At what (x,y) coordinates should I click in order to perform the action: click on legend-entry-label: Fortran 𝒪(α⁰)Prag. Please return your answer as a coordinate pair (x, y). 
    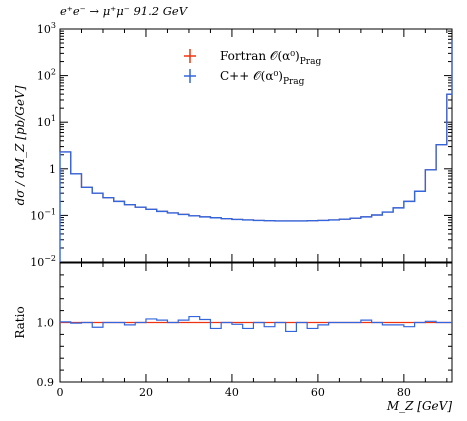
    Looking at the image, I should click on (270, 58).